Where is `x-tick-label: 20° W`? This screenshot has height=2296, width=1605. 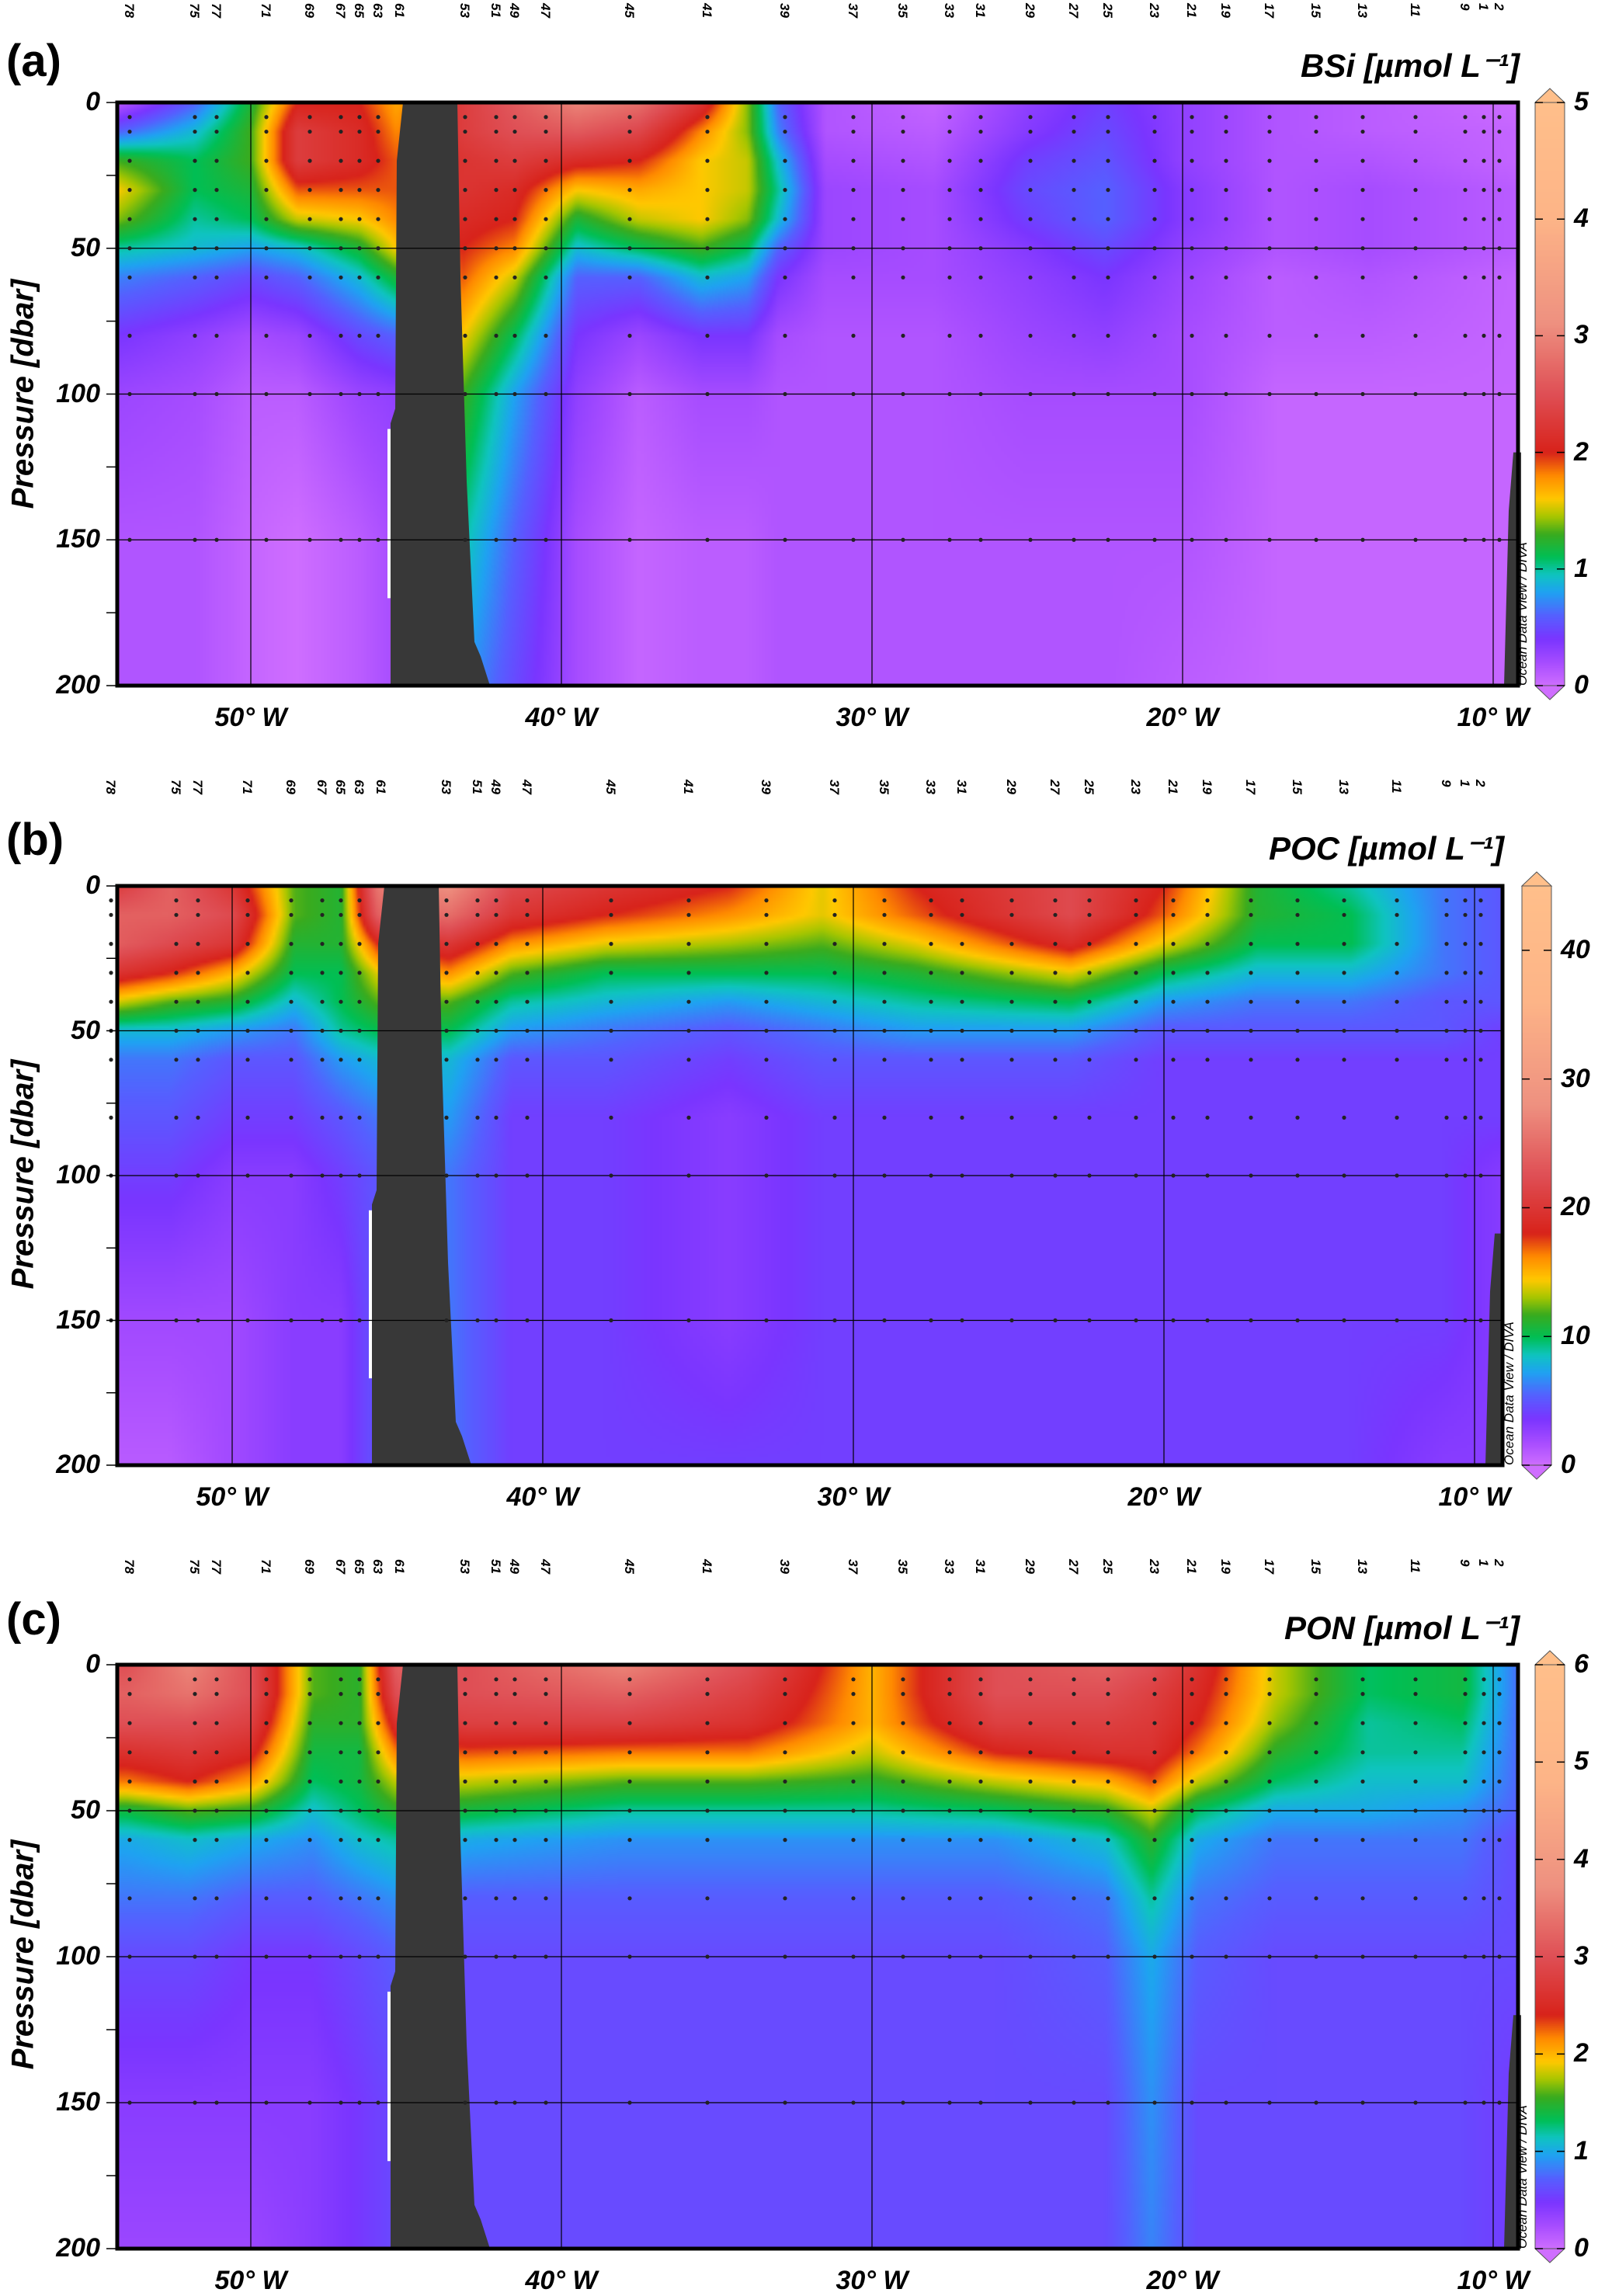
x-tick-label: 20° W is located at coordinates (1163, 1497).